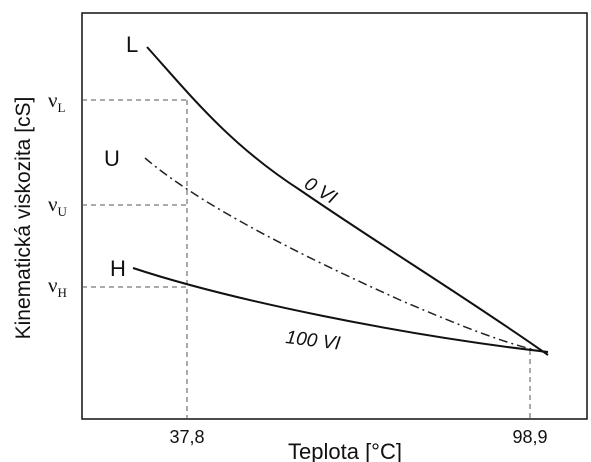  I want to click on x-tick-37-8: 37,8, so click(186, 437).